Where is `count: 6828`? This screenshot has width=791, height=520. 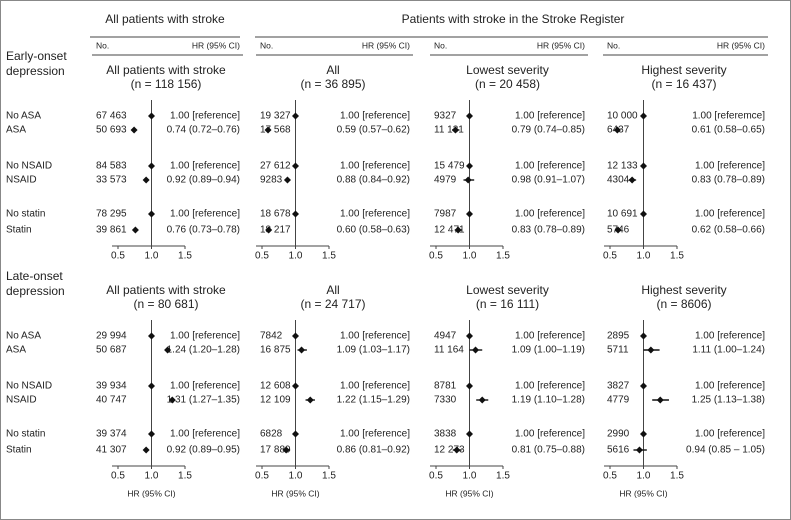
count: 6828 is located at coordinates (271, 434).